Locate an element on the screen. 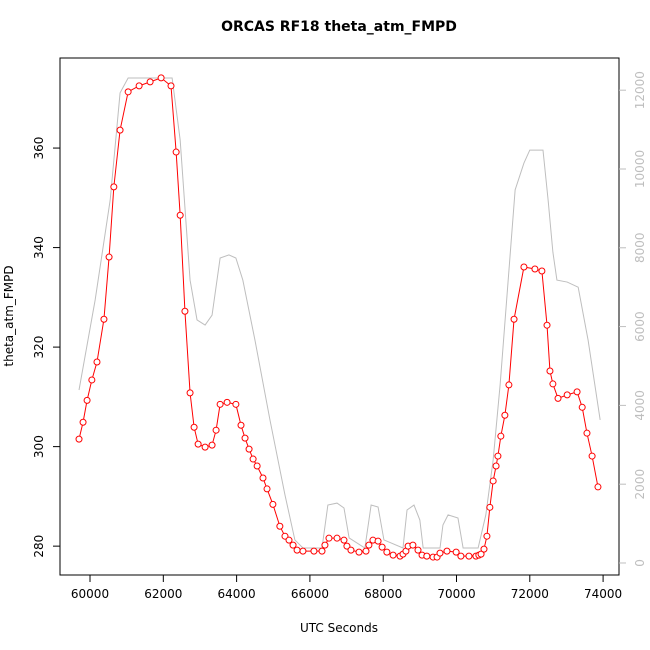  x-tick-label: 74000 is located at coordinates (603, 594).